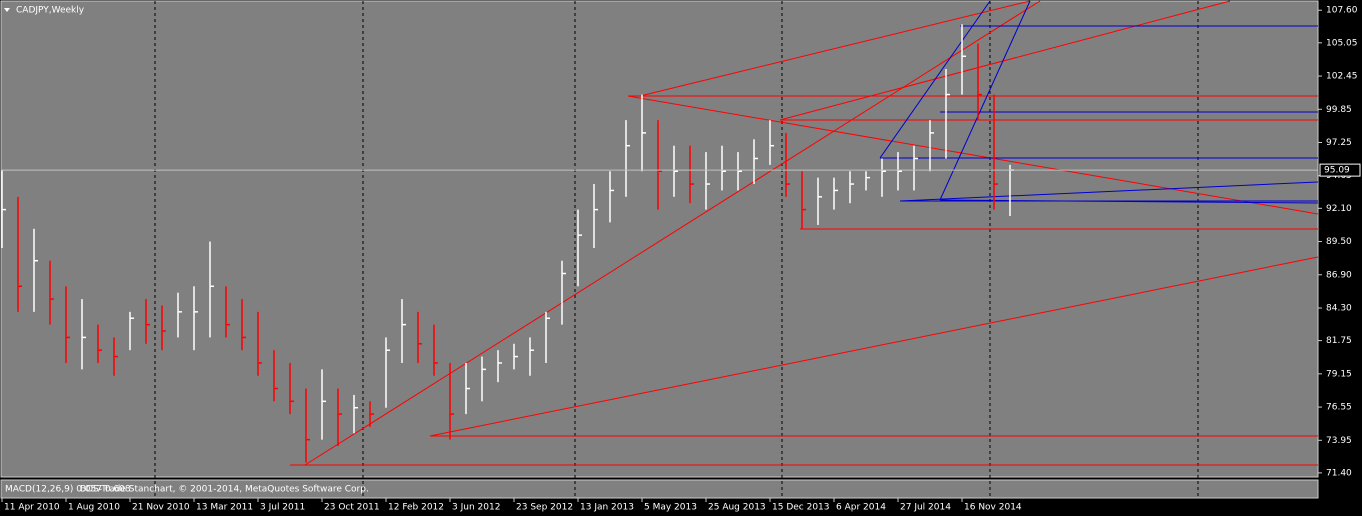 This screenshot has width=1362, height=516. Describe the element at coordinates (7, 10) in the screenshot. I see `menu-arrow` at that location.